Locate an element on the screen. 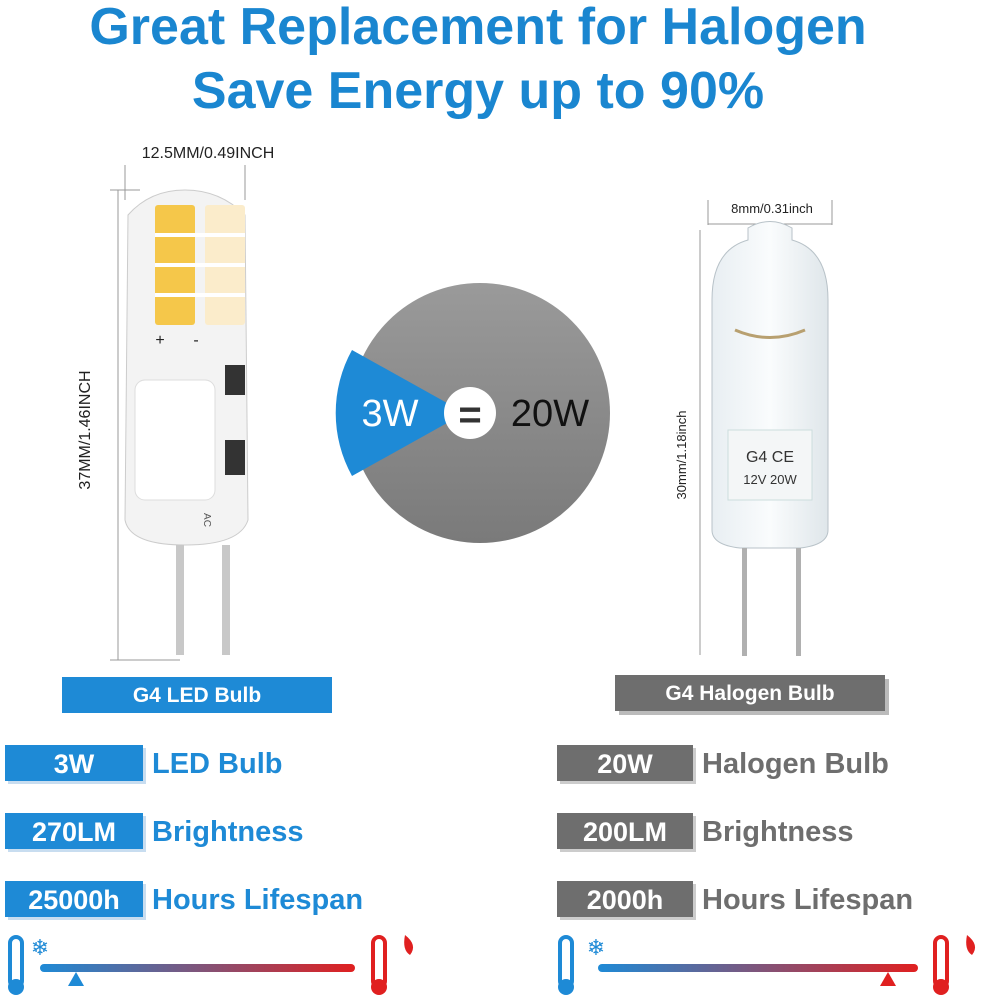 The image size is (983, 1000). dimension-label: 12.5MM/0.49INCH is located at coordinates (208, 153).